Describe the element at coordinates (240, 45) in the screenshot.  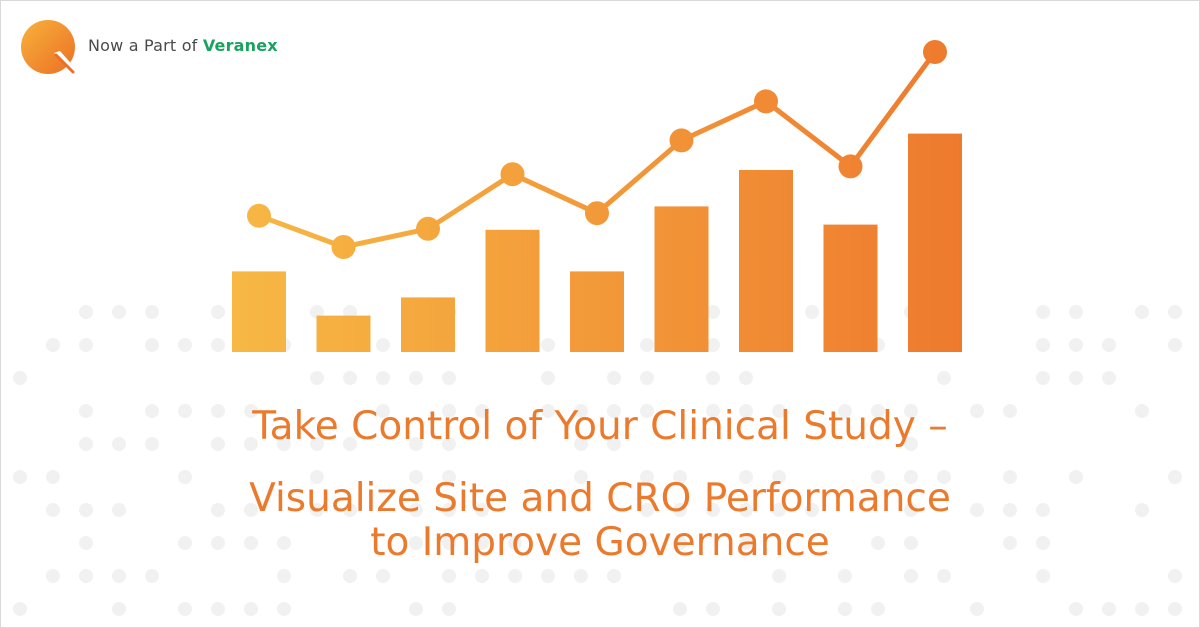
I see `logo-brand: Veranex` at that location.